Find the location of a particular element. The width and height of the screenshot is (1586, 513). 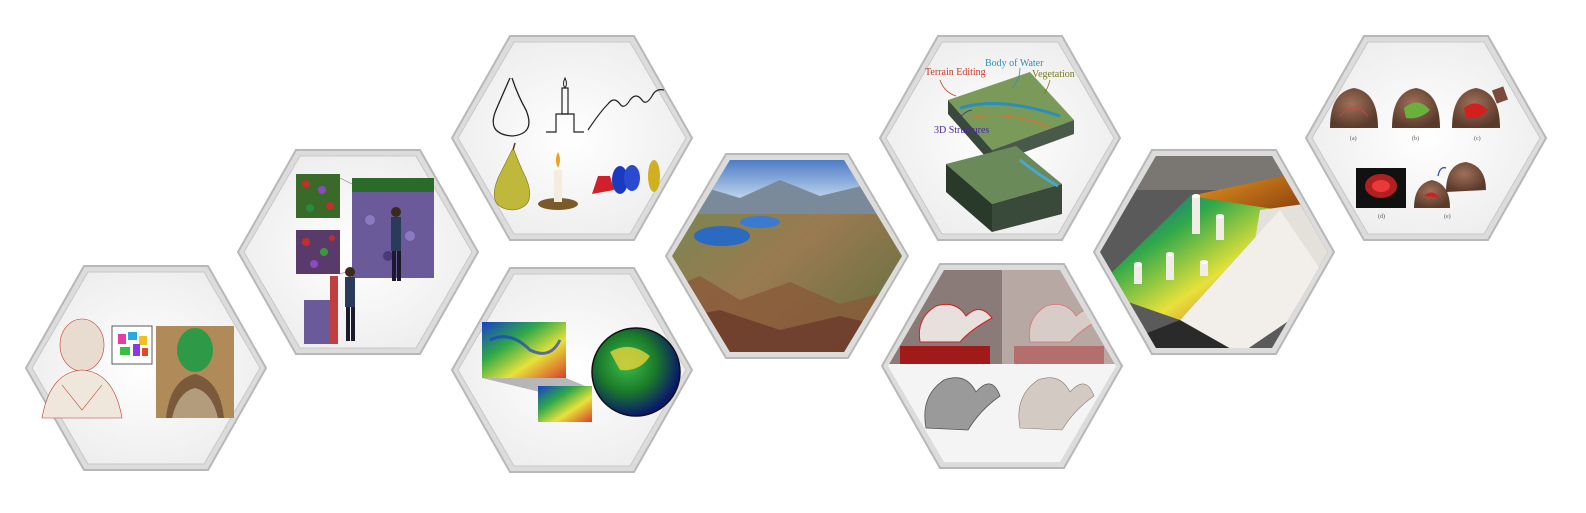

hex-tile-tabletop is located at coordinates (1214, 252).